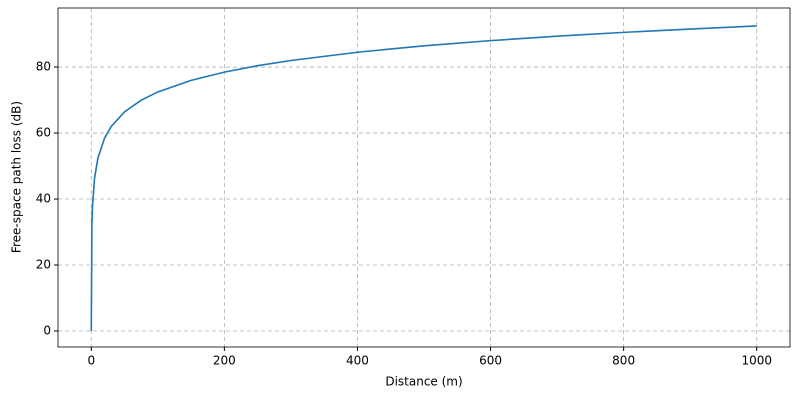  Describe the element at coordinates (47, 330) in the screenshot. I see `y-tick-label: 0` at that location.